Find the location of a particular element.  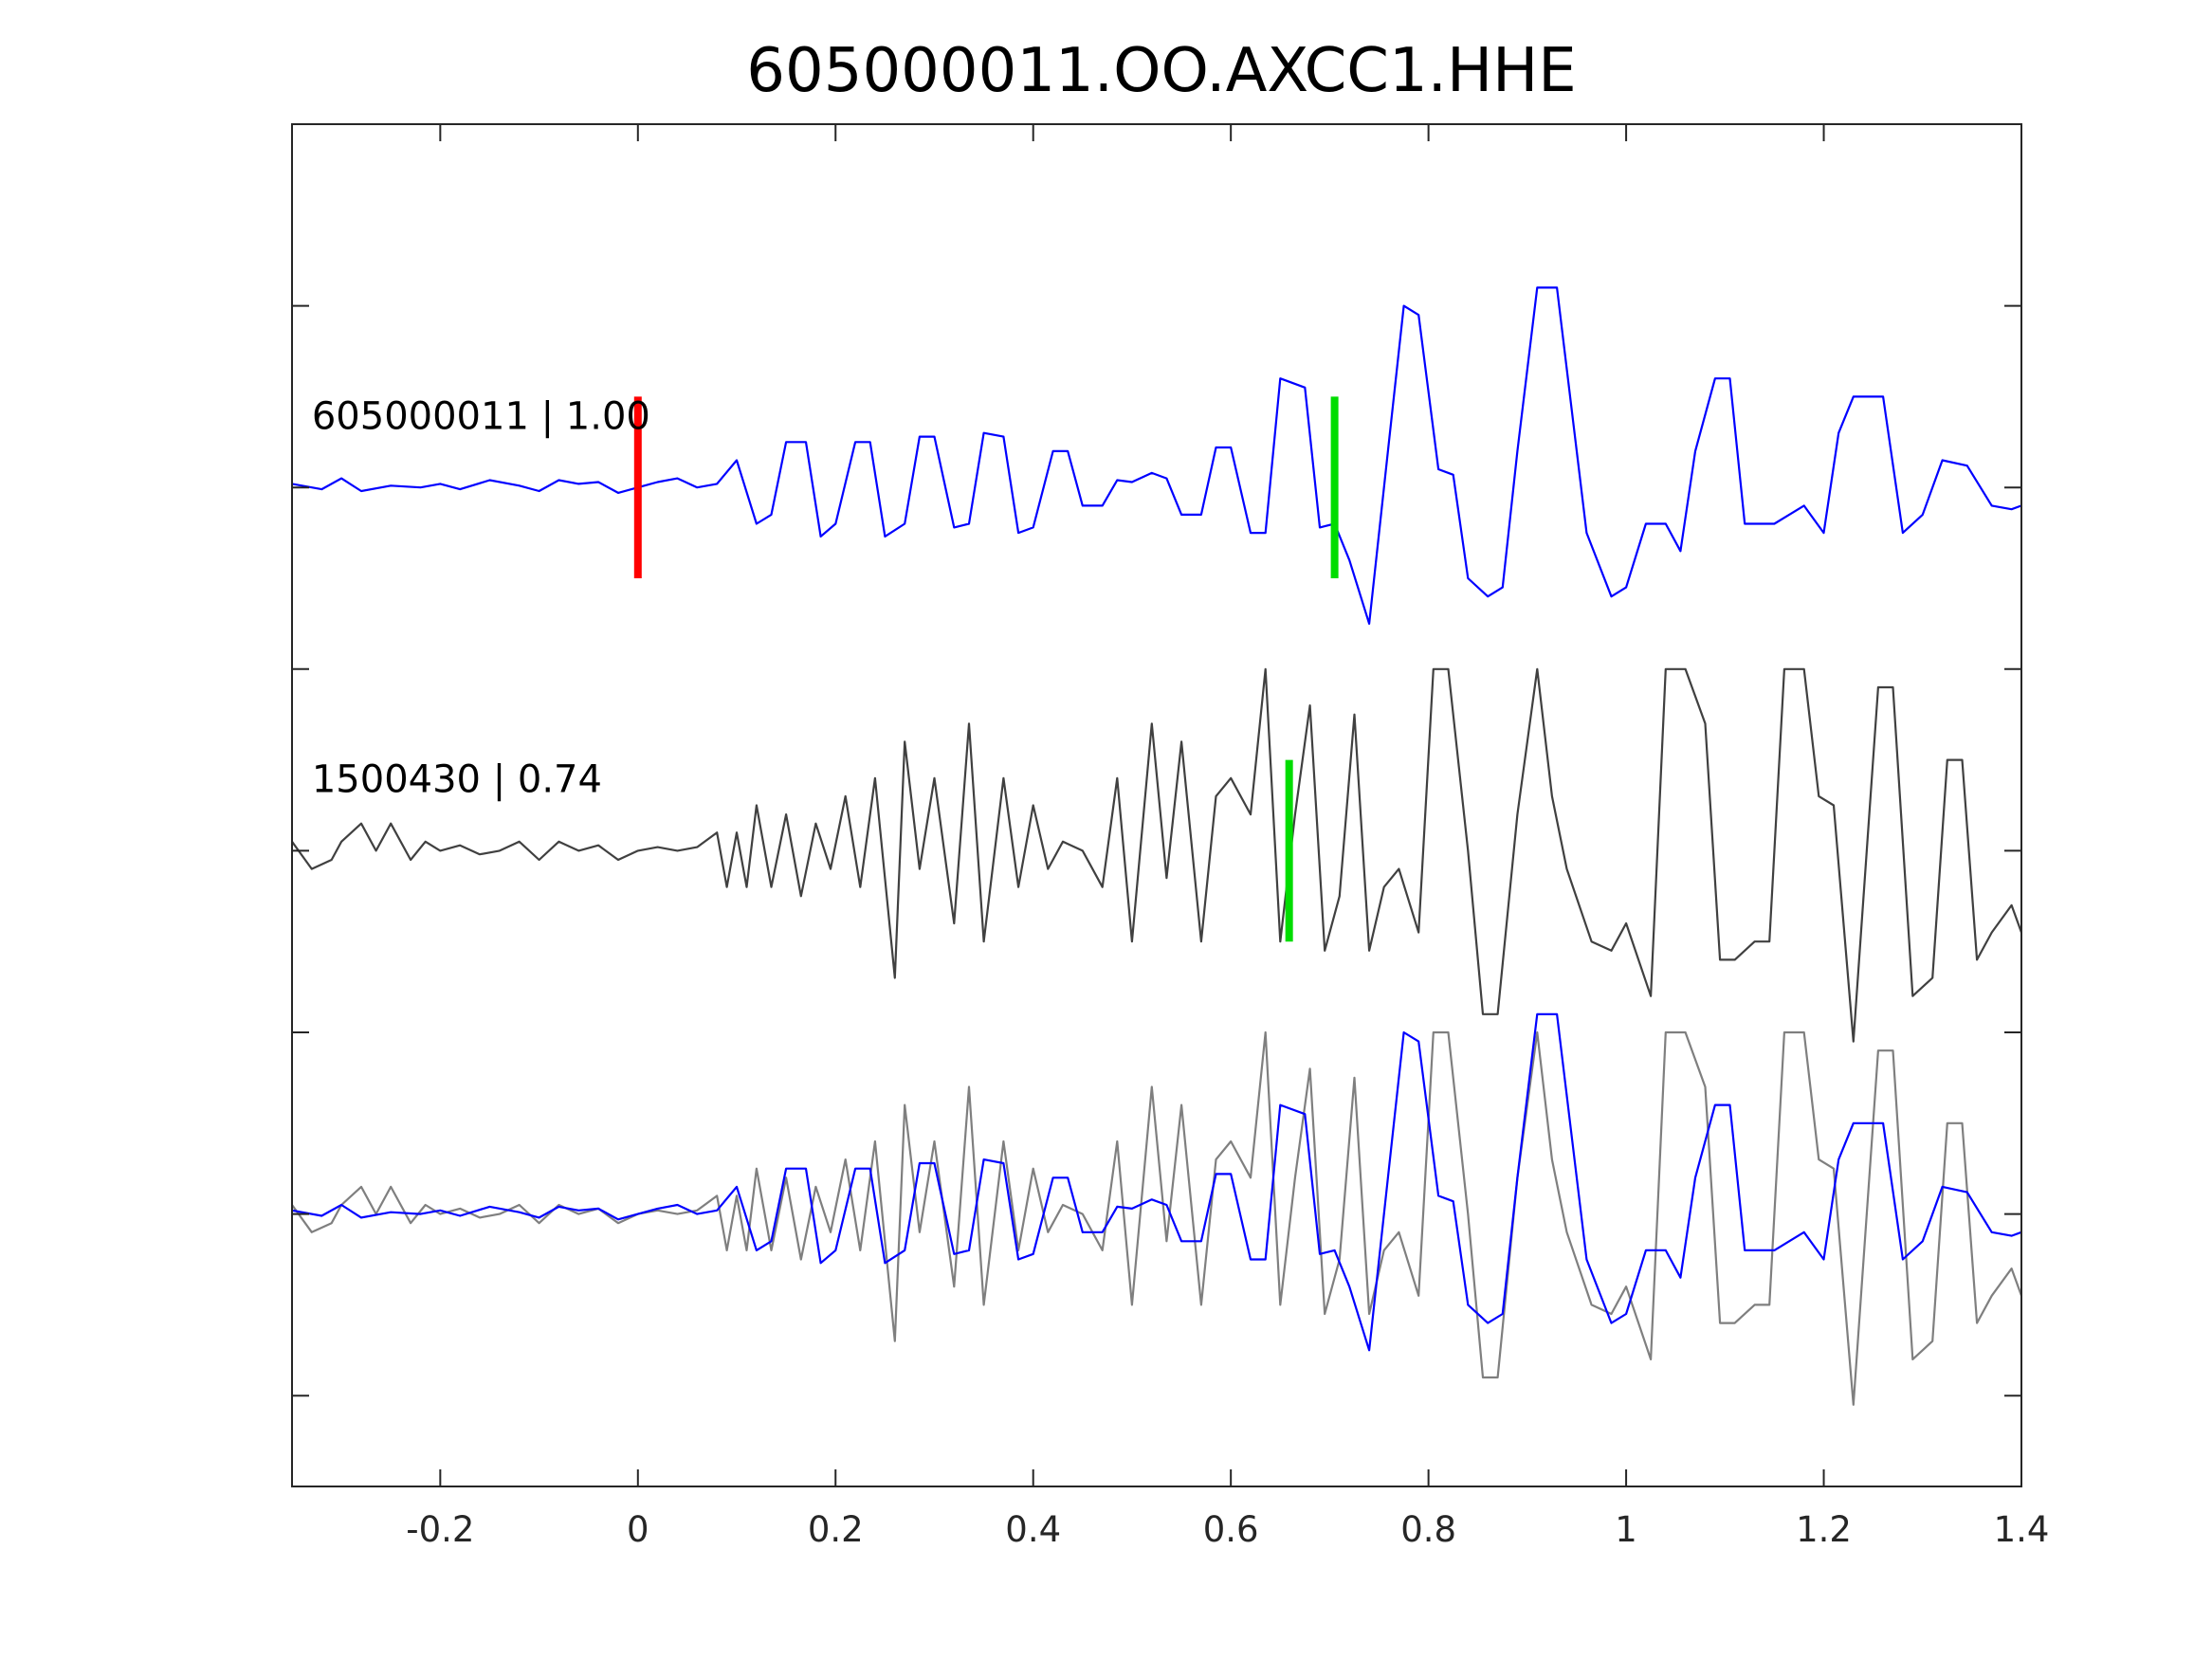

trace-labels-layer: 605000011 | 1.00 1500430 | 0.74 is located at coordinates (481, 597).